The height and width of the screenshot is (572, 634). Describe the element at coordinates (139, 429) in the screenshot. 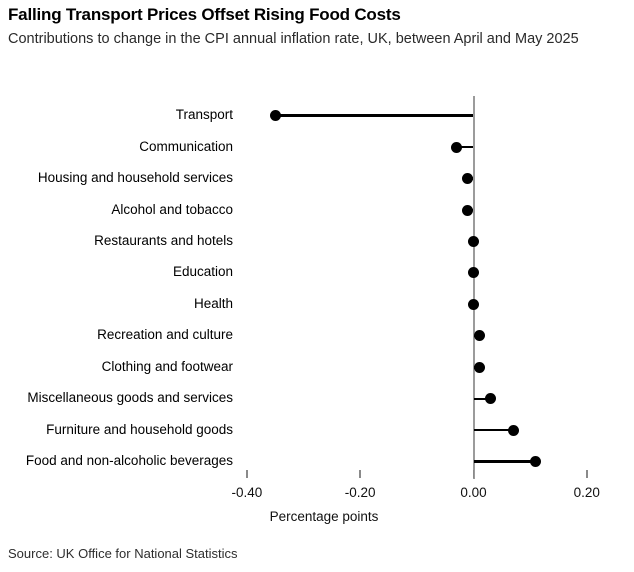

I see `category-label: Furniture and household goods` at that location.